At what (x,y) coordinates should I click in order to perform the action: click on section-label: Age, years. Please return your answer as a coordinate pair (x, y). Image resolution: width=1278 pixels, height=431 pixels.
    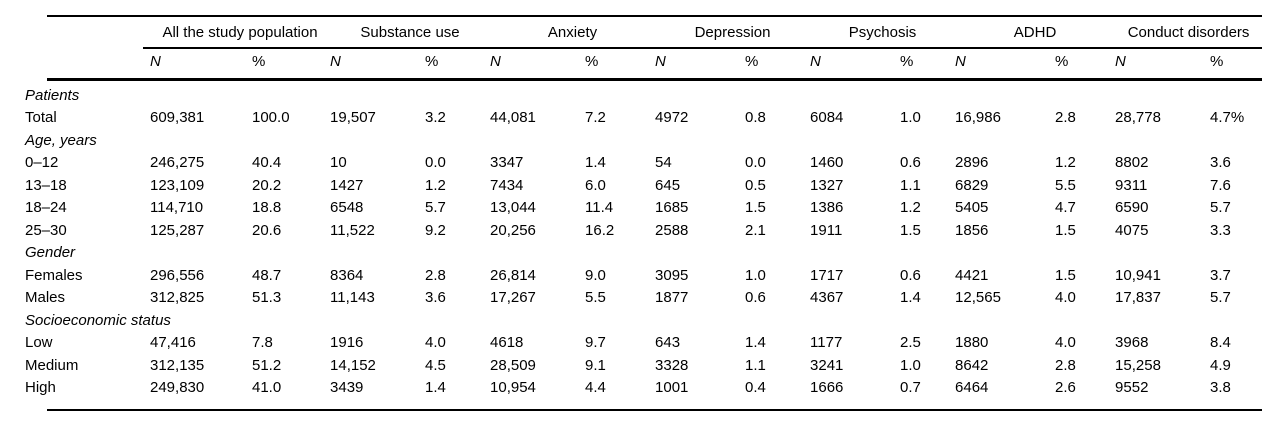
    Looking at the image, I should click on (61, 140).